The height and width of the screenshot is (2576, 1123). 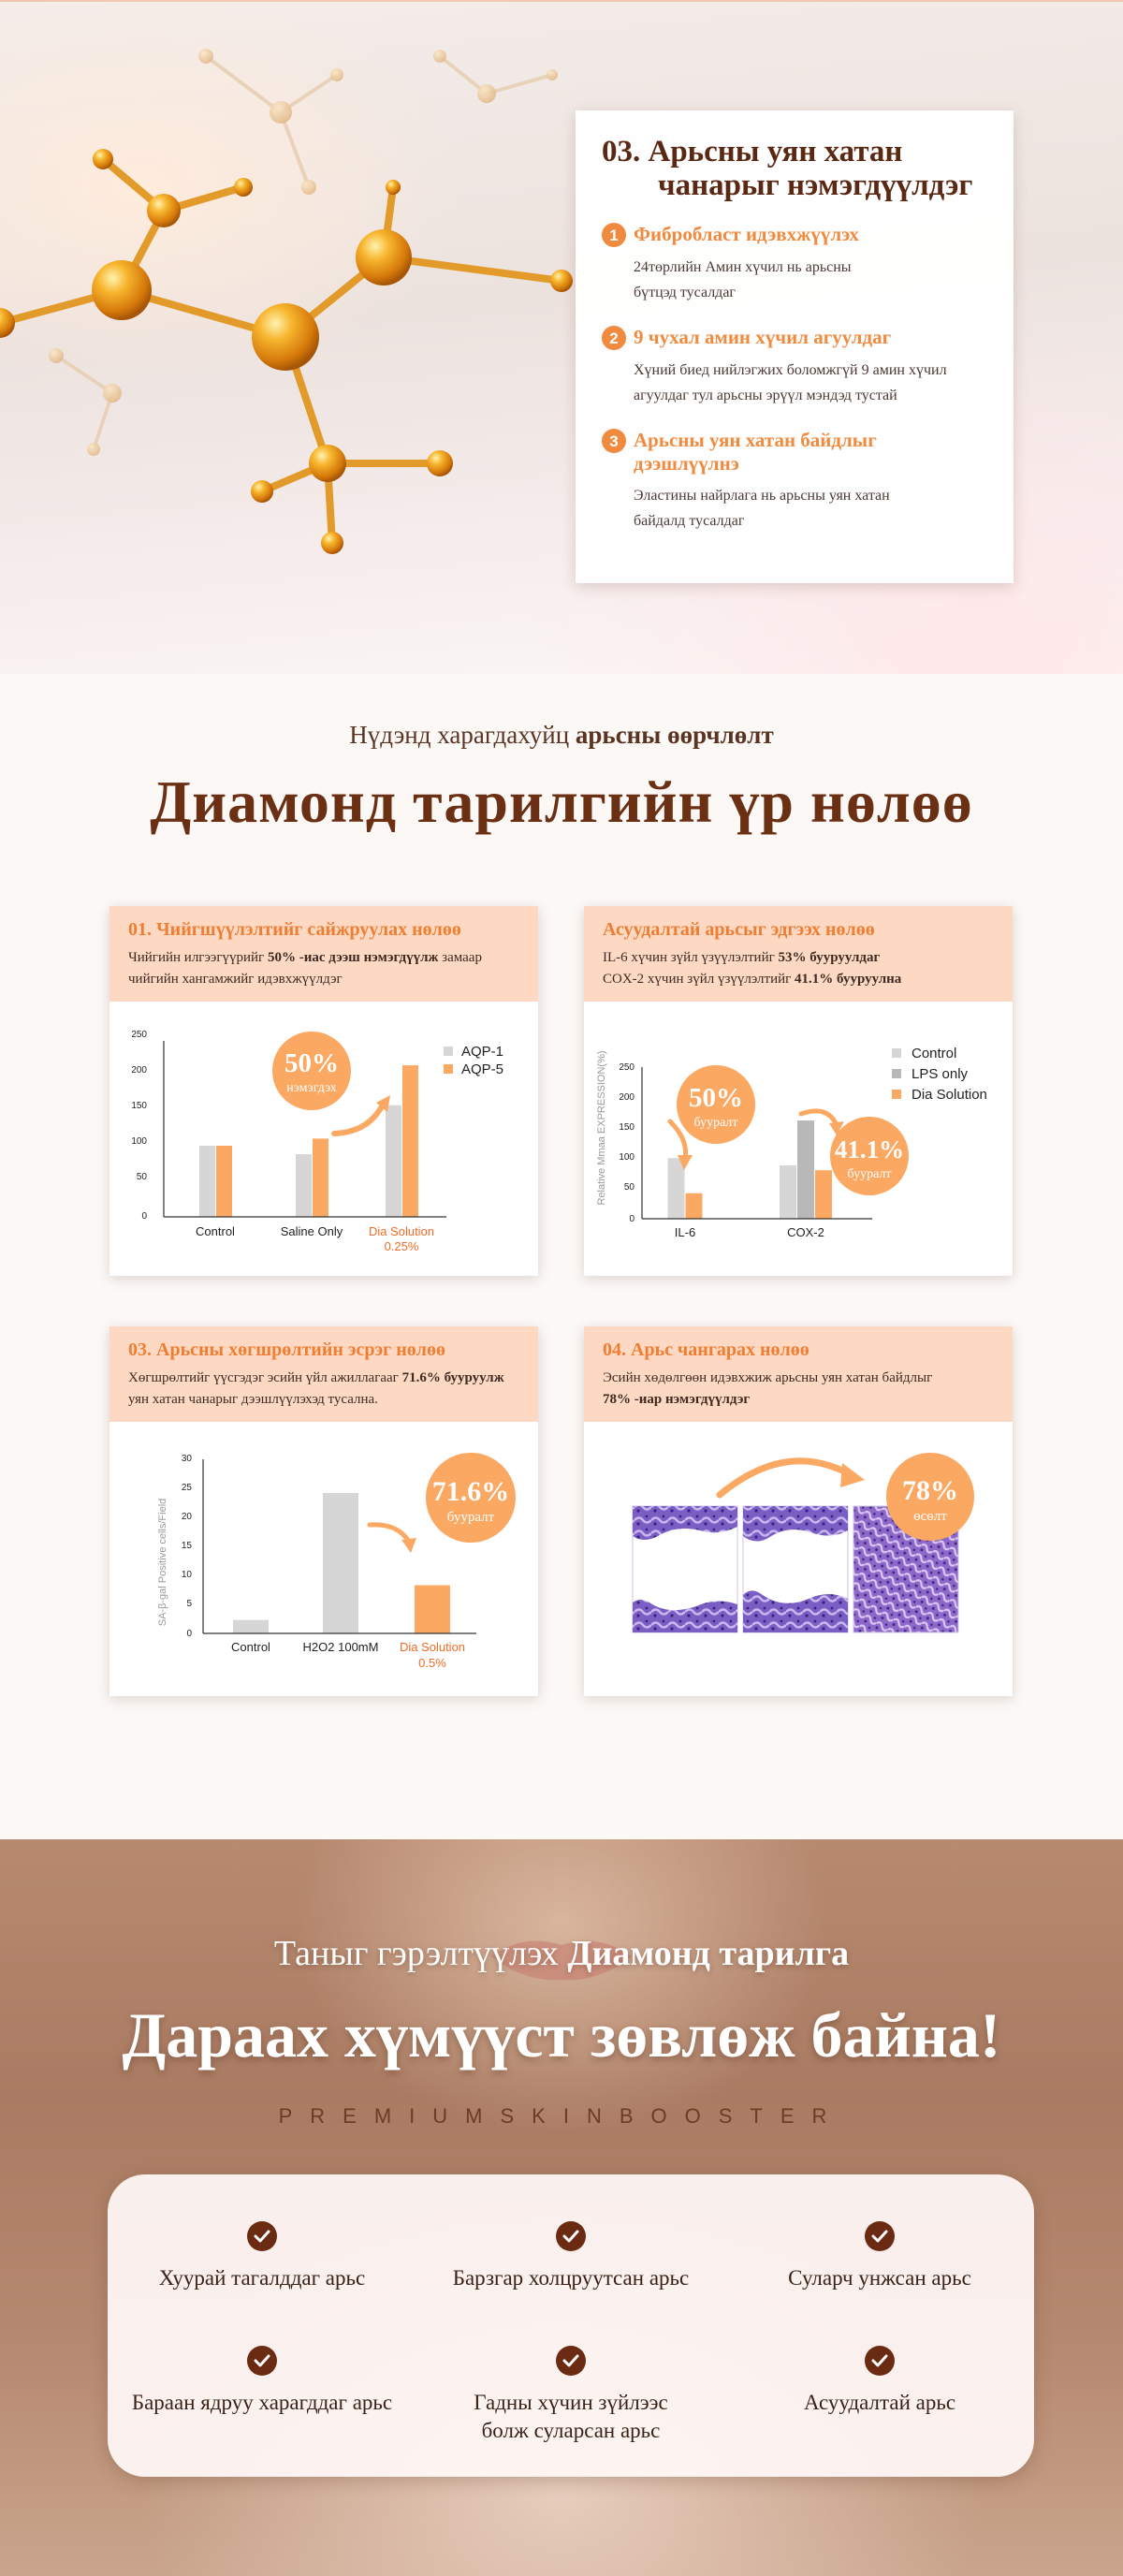 What do you see at coordinates (353, 957) in the screenshot?
I see `panel-desc-bold: 50% -иас дээш нэмэгдүүлж` at bounding box center [353, 957].